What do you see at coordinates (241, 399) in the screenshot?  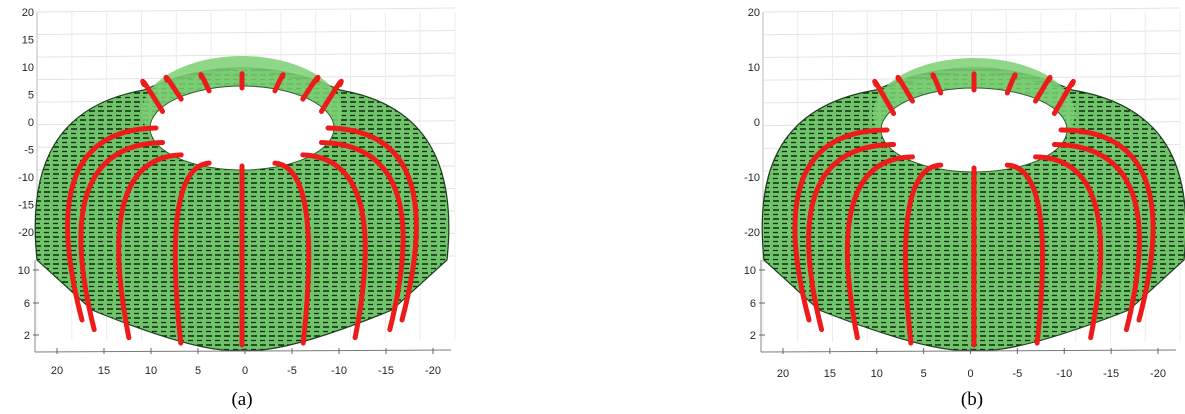 I see `panel-a-caption: (a)` at bounding box center [241, 399].